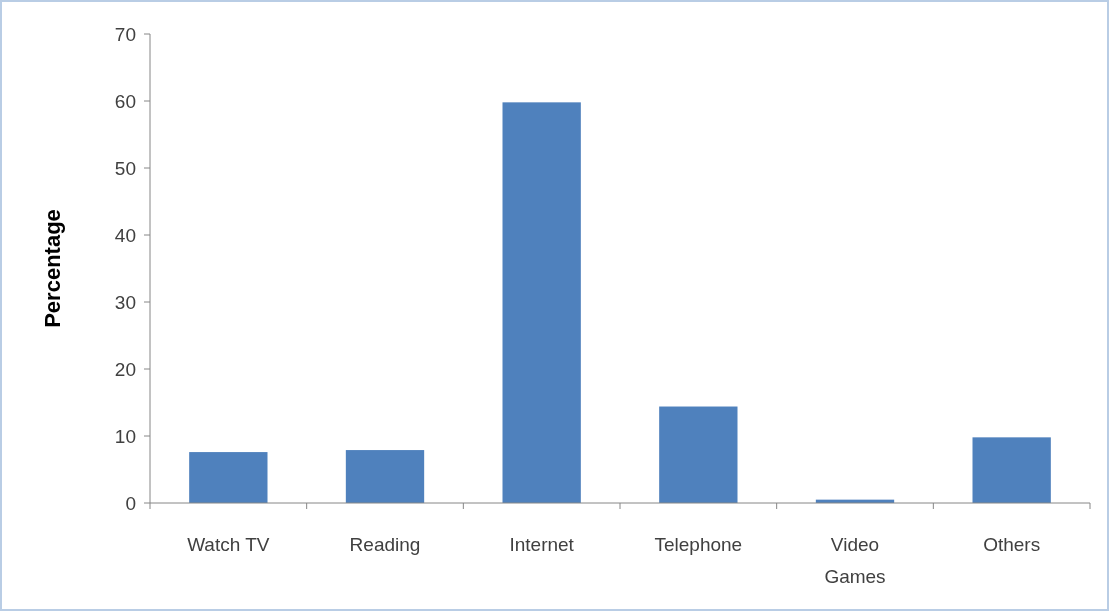 This screenshot has height=611, width=1109. Describe the element at coordinates (228, 544) in the screenshot. I see `x-tick-label: Watch TV` at that location.